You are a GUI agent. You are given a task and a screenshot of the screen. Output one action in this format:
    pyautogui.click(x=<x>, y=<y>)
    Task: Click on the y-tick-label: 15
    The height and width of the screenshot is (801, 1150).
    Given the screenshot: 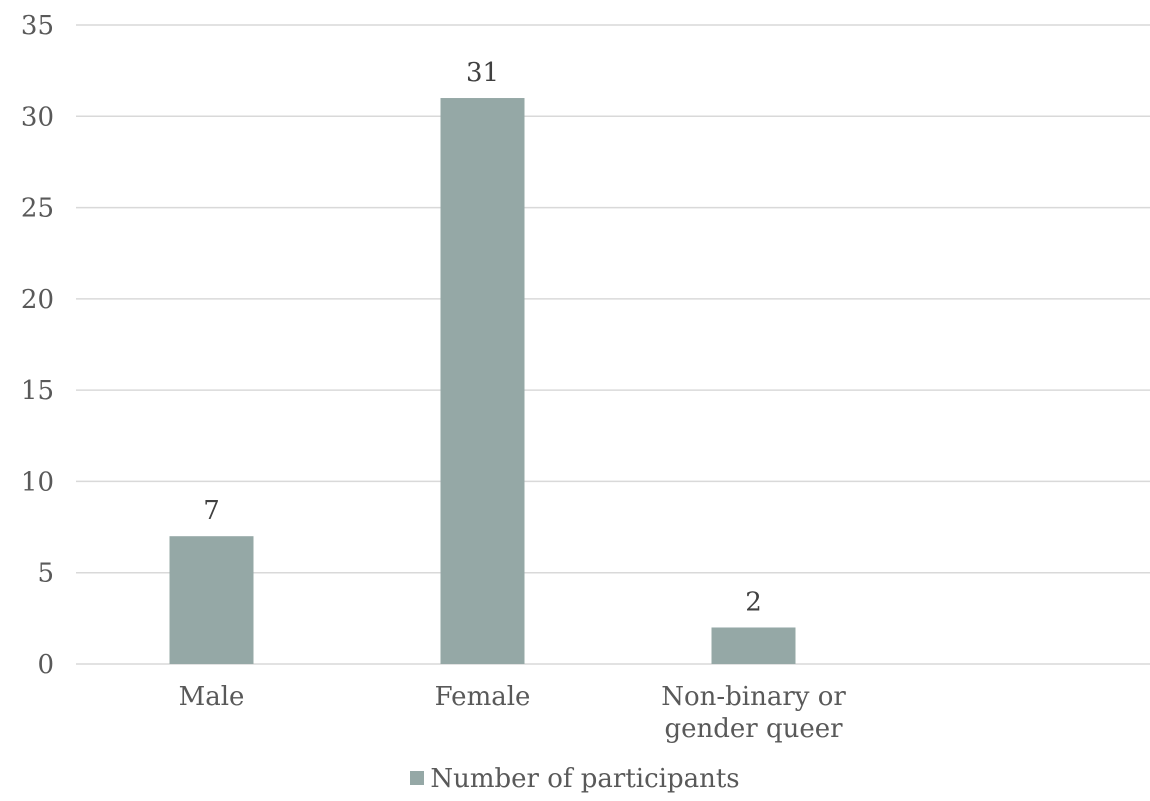 What is the action you would take?
    pyautogui.click(x=37, y=391)
    